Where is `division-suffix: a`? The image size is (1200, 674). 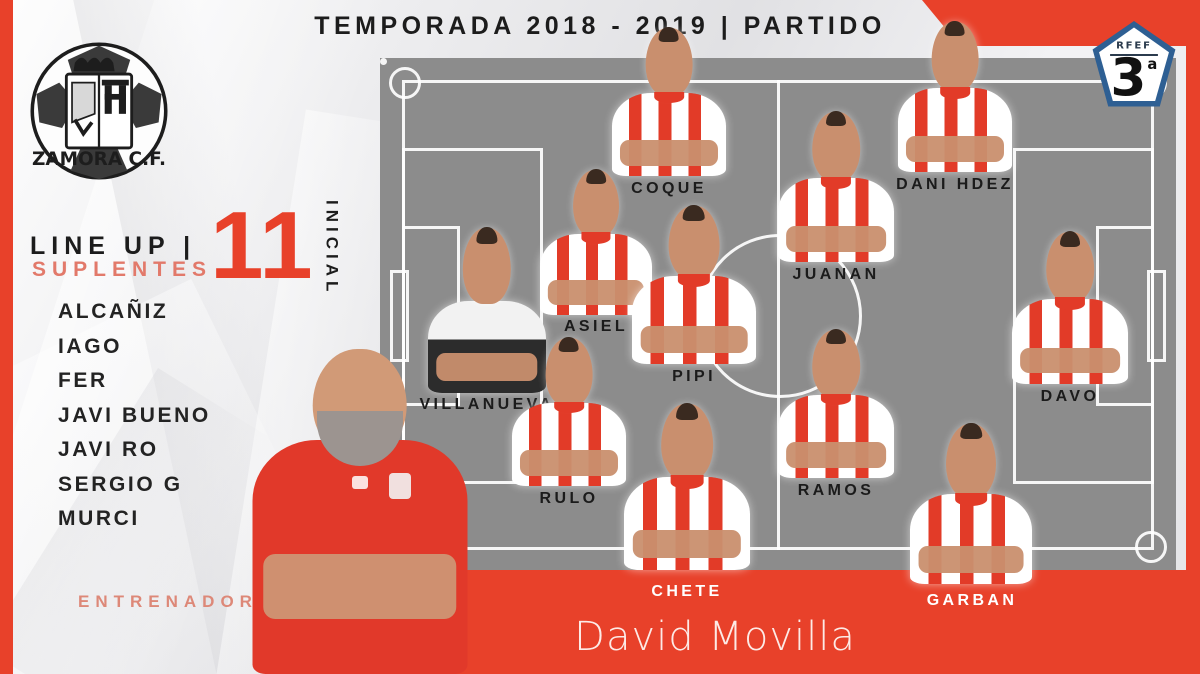
division-suffix: a is located at coordinates (1152, 64).